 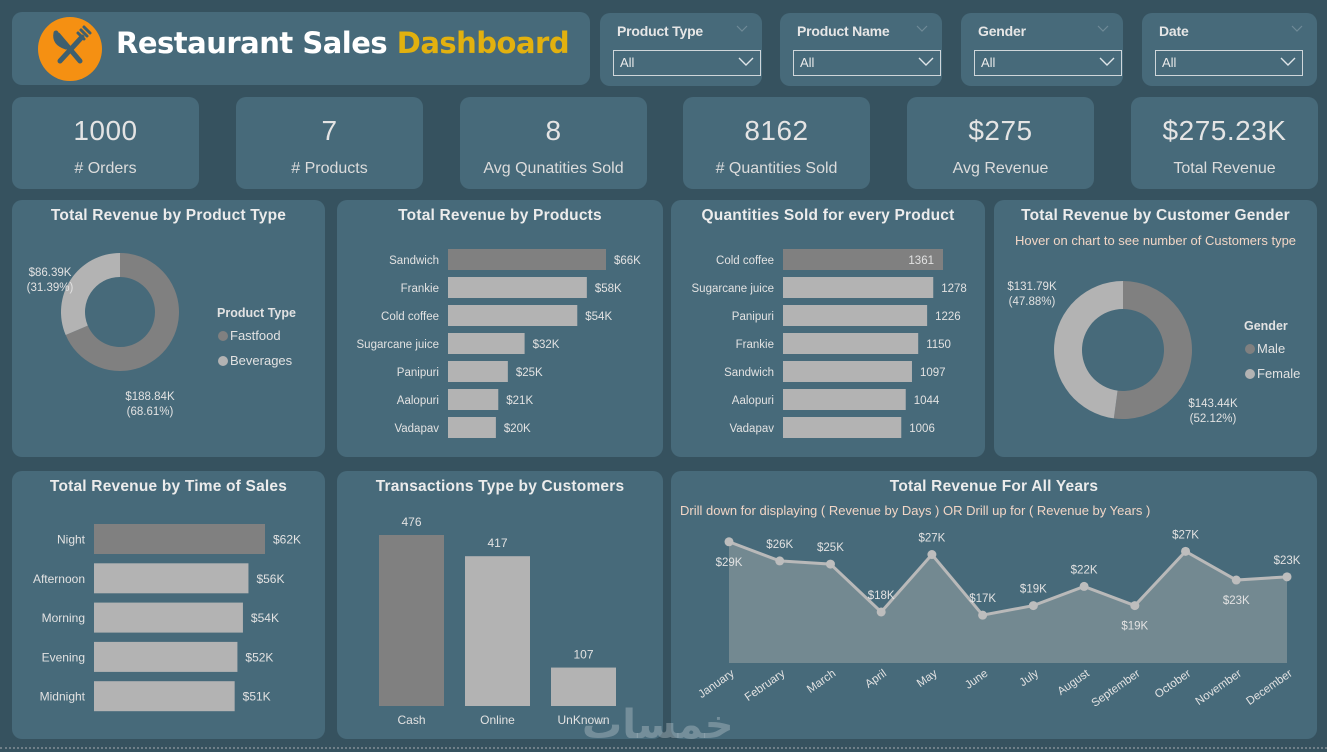 What do you see at coordinates (517, 429) in the screenshot?
I see `data-label: $20K` at bounding box center [517, 429].